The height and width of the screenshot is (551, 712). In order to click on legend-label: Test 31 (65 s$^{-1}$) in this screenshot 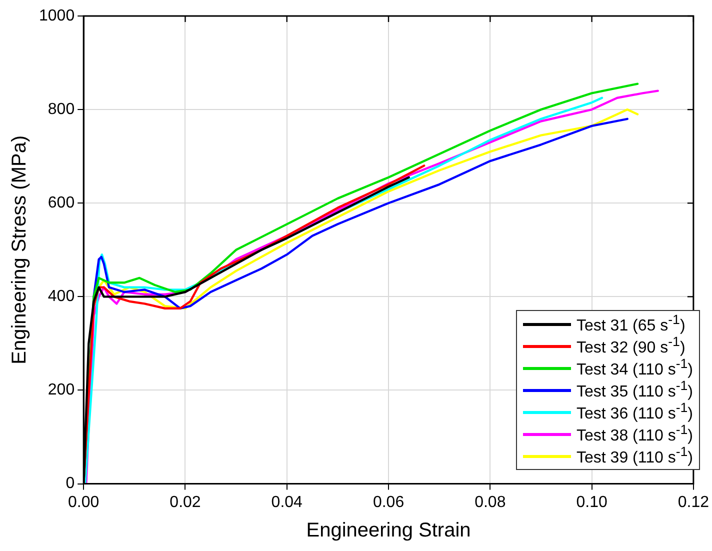, I will do `click(631, 324)`.